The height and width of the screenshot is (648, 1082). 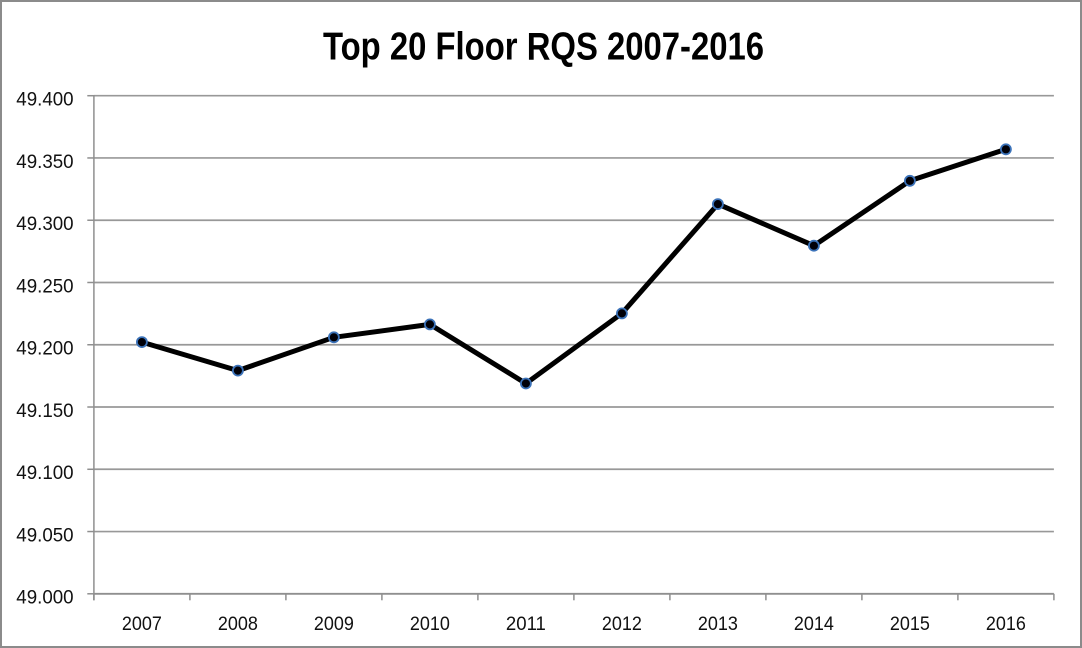 What do you see at coordinates (526, 624) in the screenshot?
I see `svg-text: 2011` at bounding box center [526, 624].